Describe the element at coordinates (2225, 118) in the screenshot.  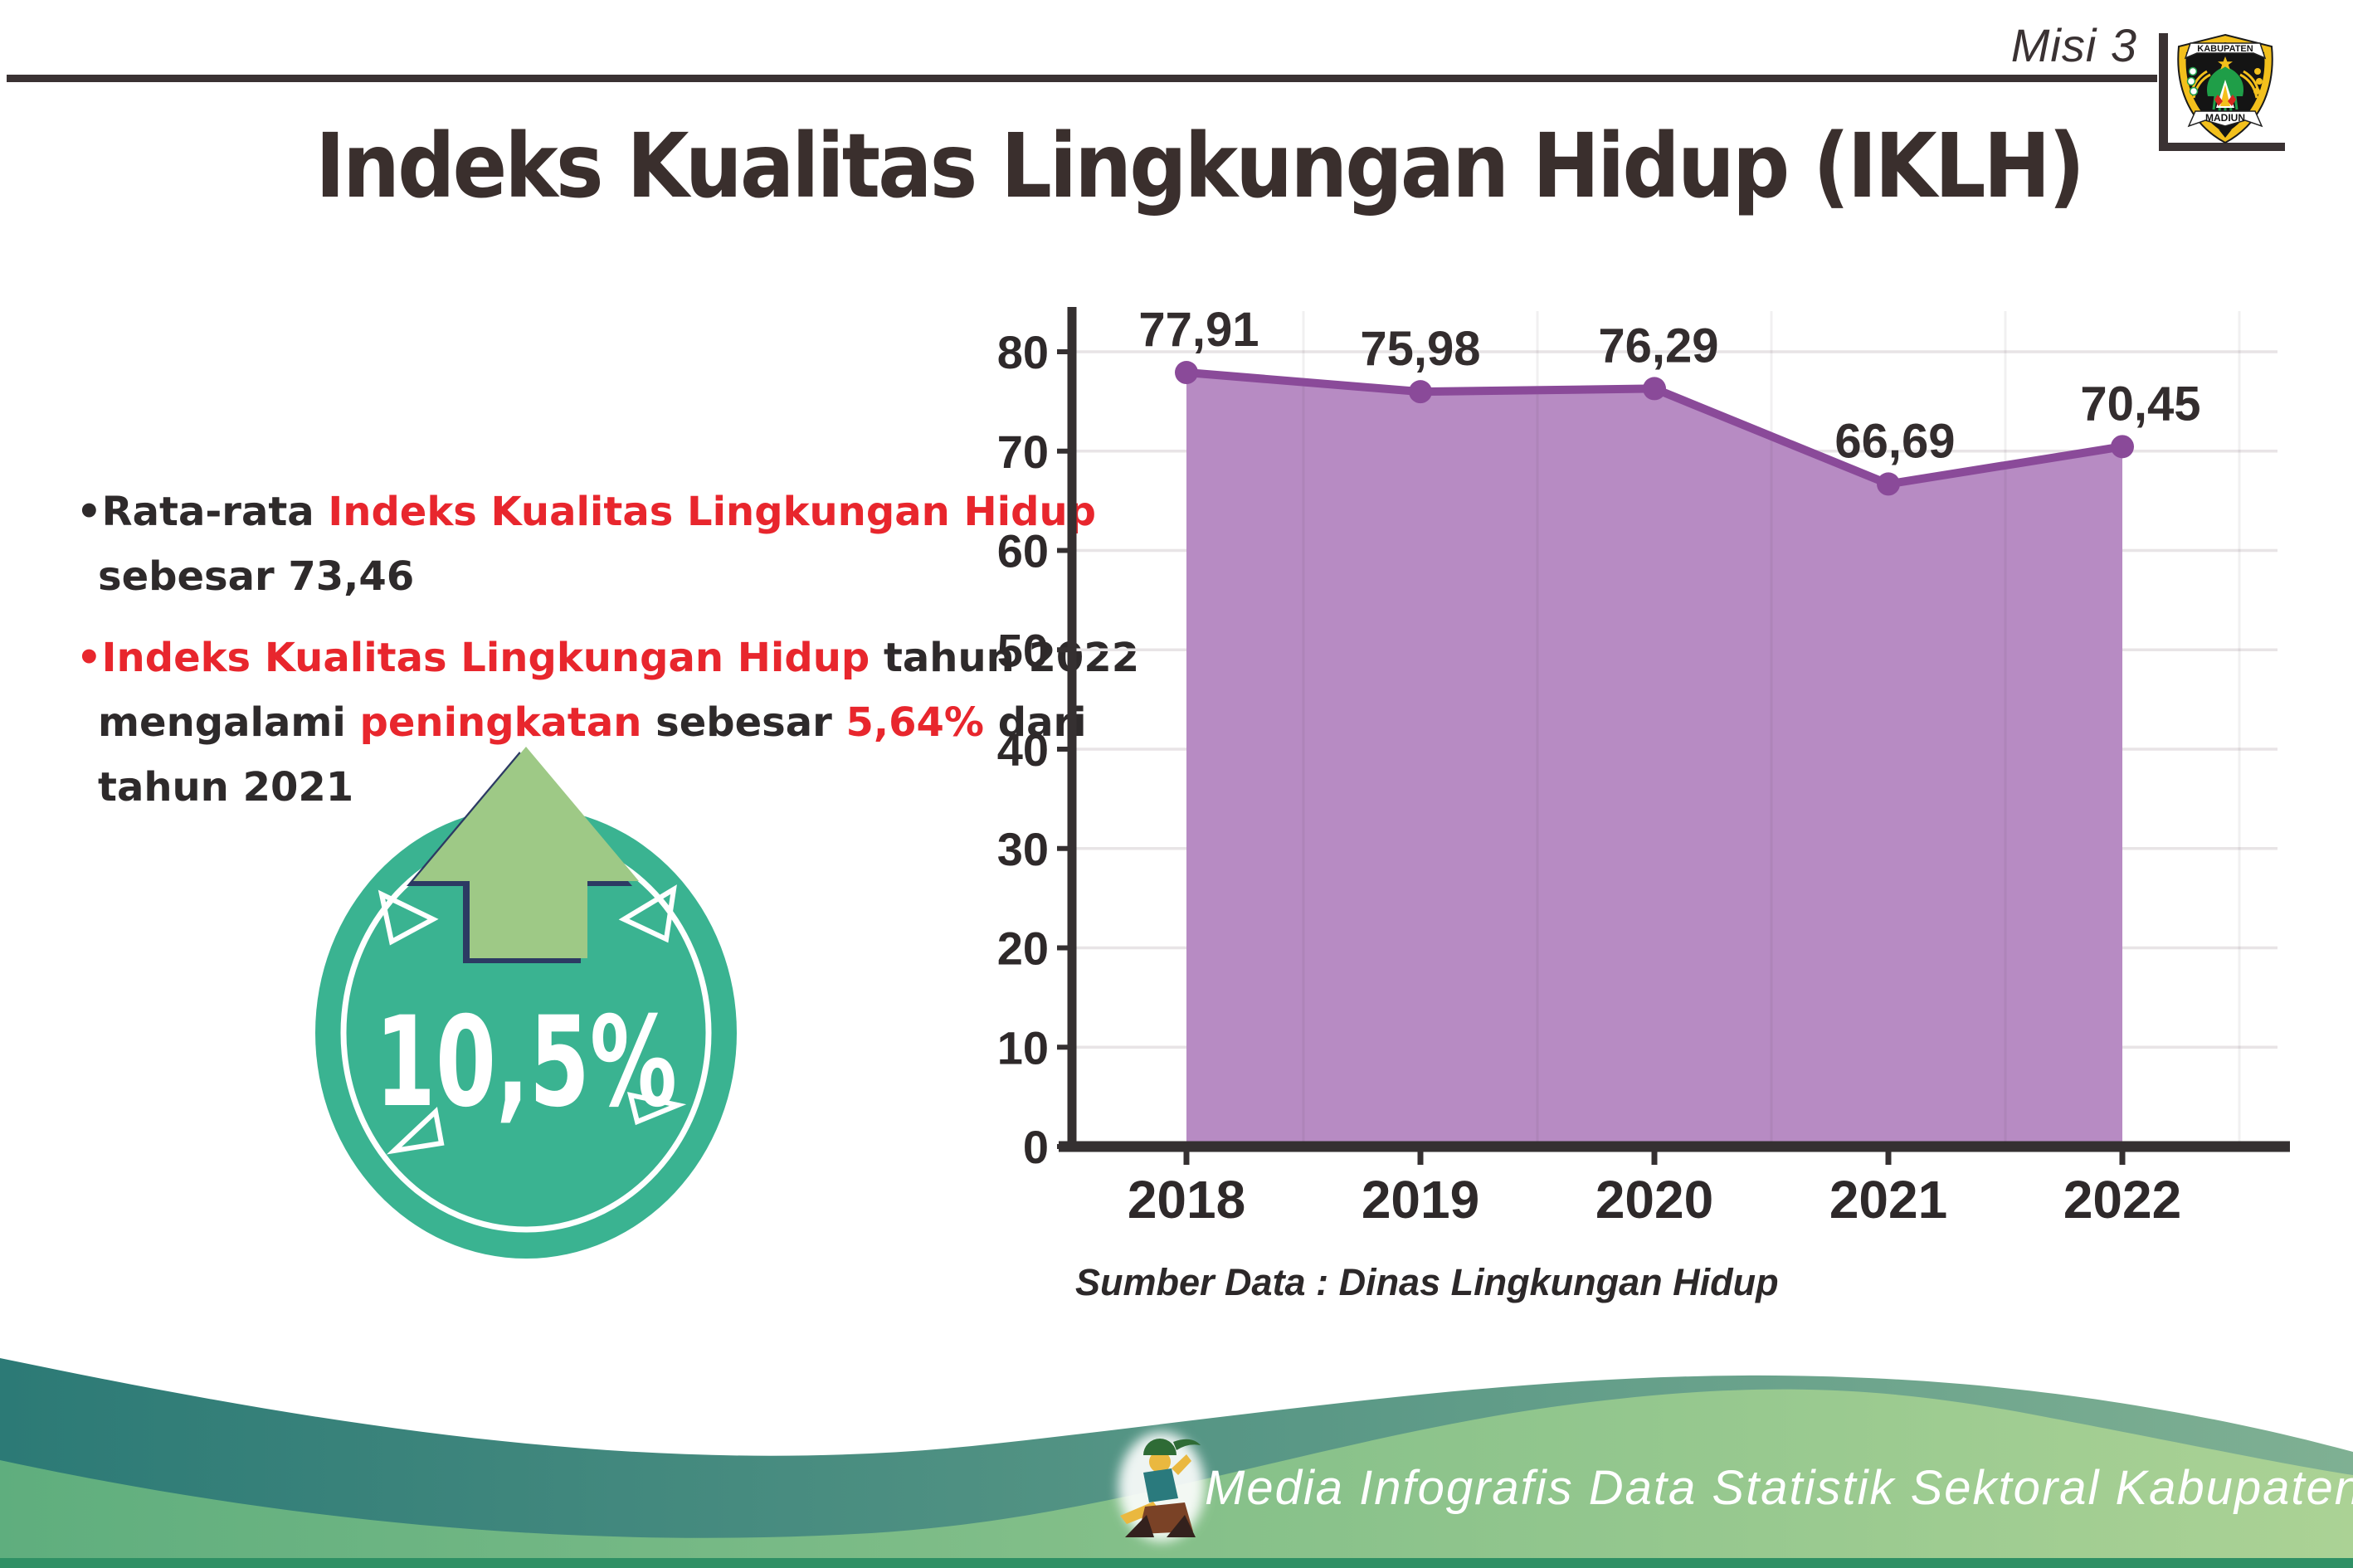
I see `logo-banner-bottom: MADIUN` at that location.